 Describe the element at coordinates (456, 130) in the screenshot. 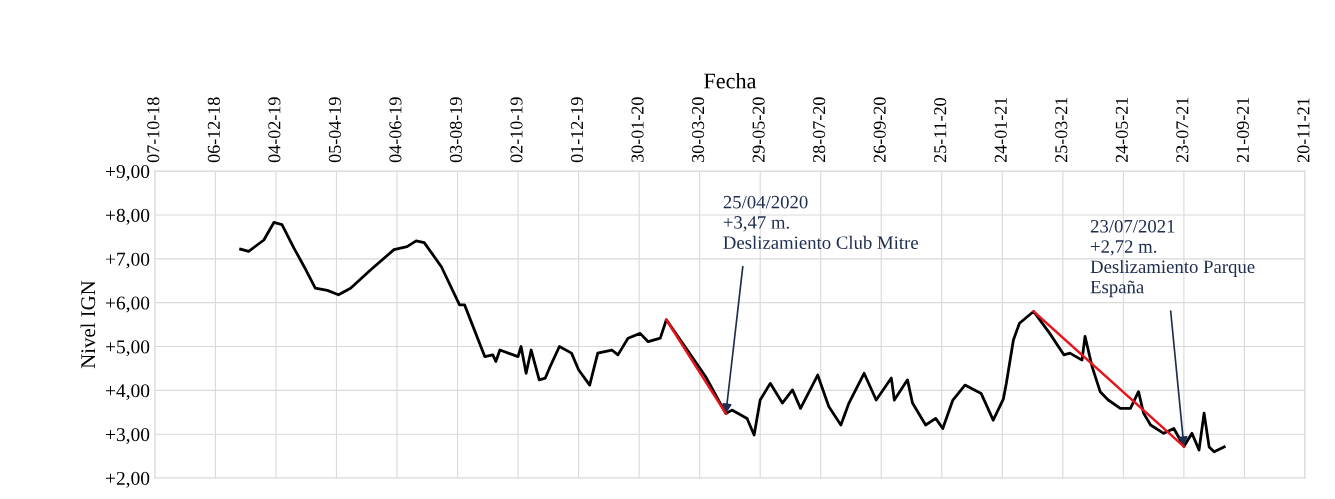

I see `x-tick-label: 03-08-19` at that location.